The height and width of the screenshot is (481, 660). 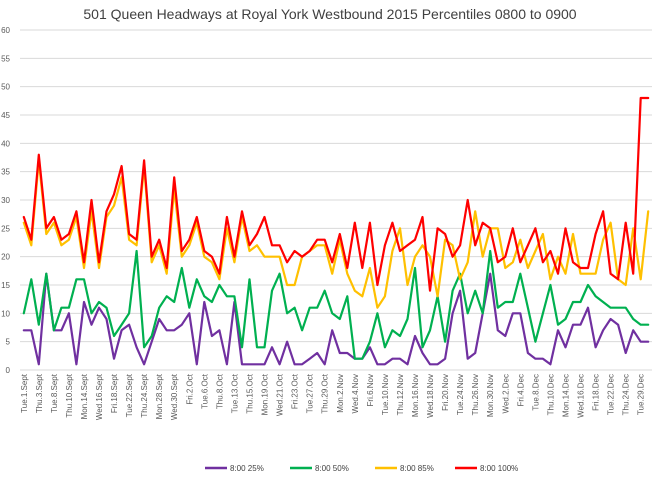 I want to click on x-tick-label: Thu.12.Nov, so click(x=400, y=394).